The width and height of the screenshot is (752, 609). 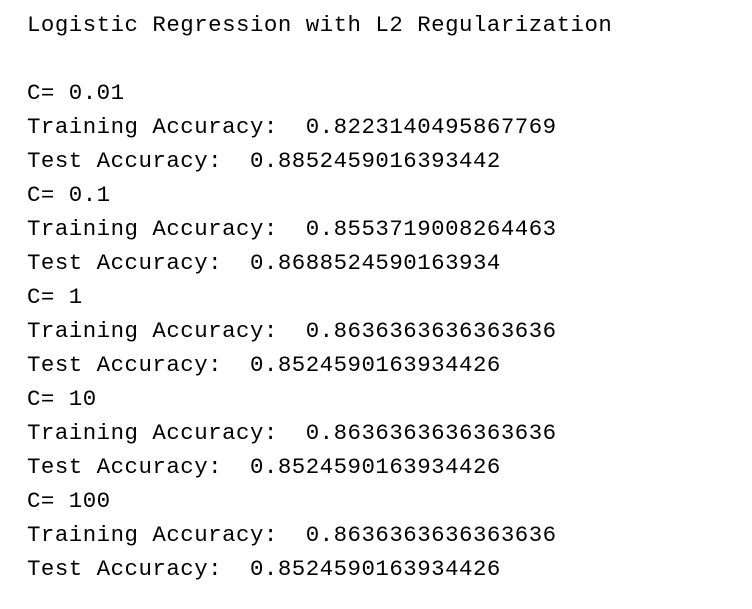 I want to click on blank-line, so click(x=387, y=59).